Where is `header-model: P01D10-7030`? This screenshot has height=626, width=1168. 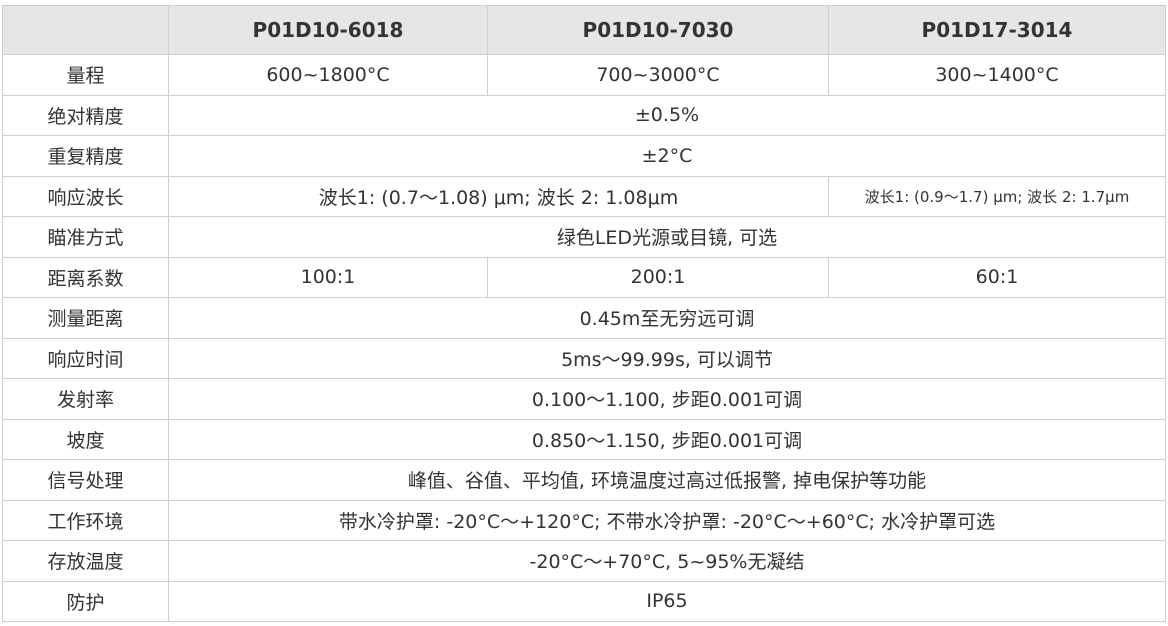 header-model: P01D10-7030 is located at coordinates (658, 30).